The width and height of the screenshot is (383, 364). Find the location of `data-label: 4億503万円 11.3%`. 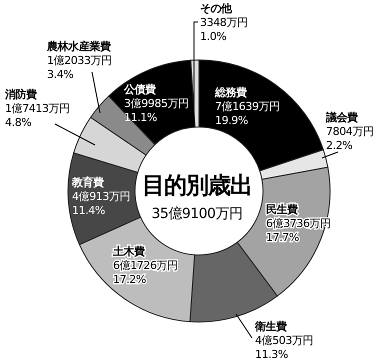

data-label: 4億503万円 11.3% is located at coordinates (284, 347).